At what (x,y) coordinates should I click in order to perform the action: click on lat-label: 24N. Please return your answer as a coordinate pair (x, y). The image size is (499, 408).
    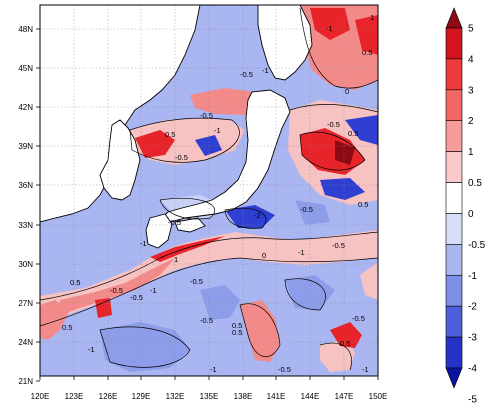
    Looking at the image, I should click on (25, 342).